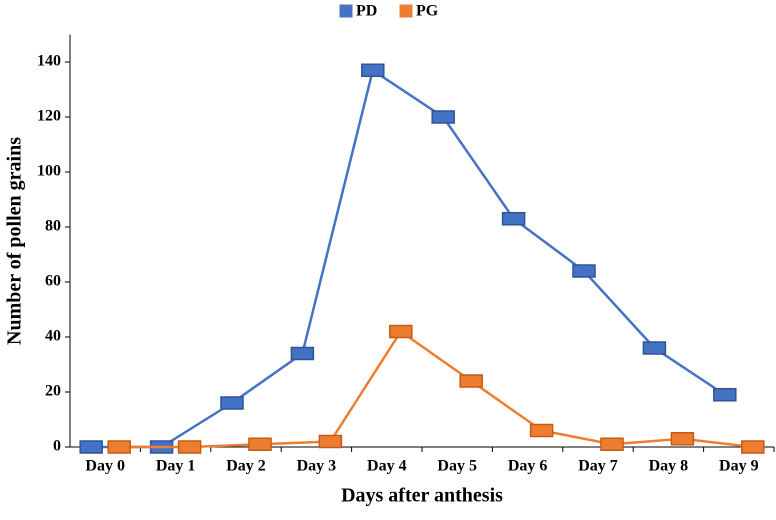 The height and width of the screenshot is (520, 776). I want to click on y-tick-label: 120, so click(49, 116).